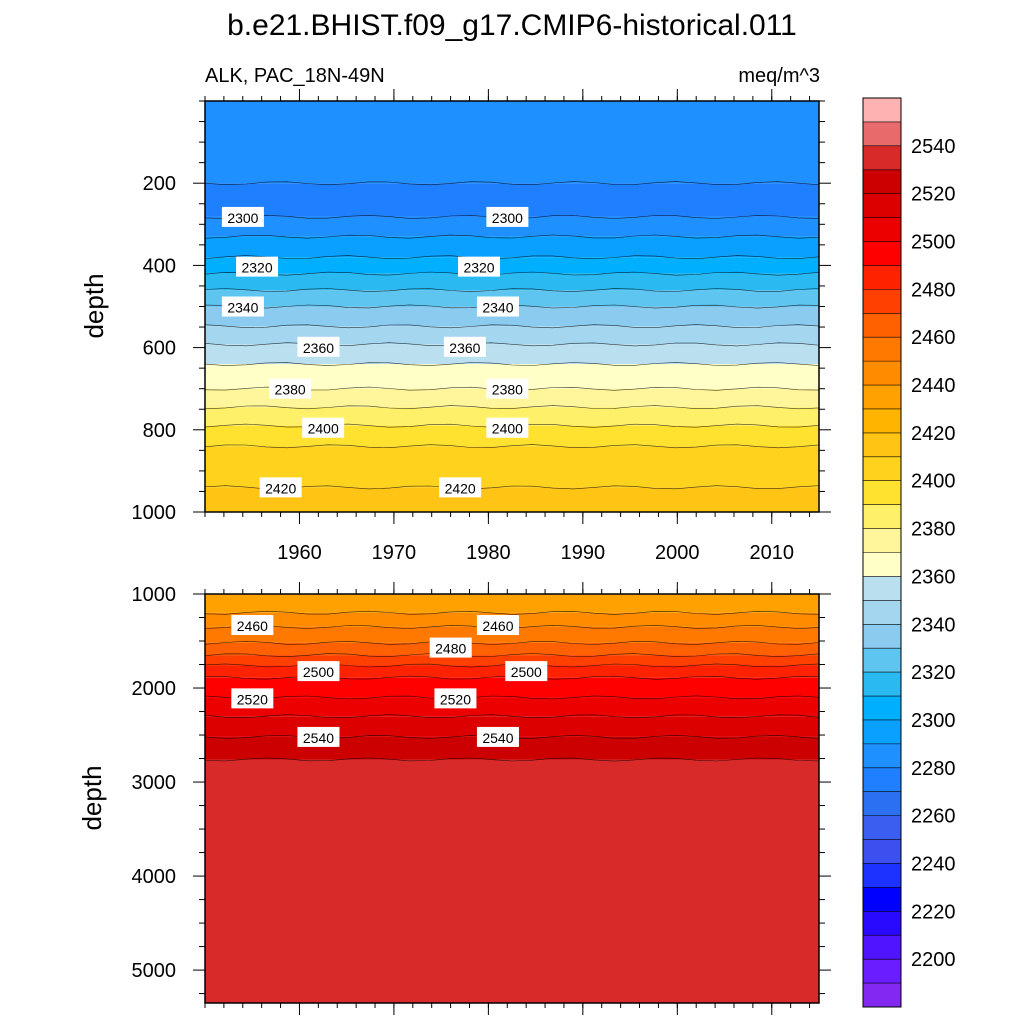  What do you see at coordinates (257, 266) in the screenshot?
I see `contour-label: 2320` at bounding box center [257, 266].